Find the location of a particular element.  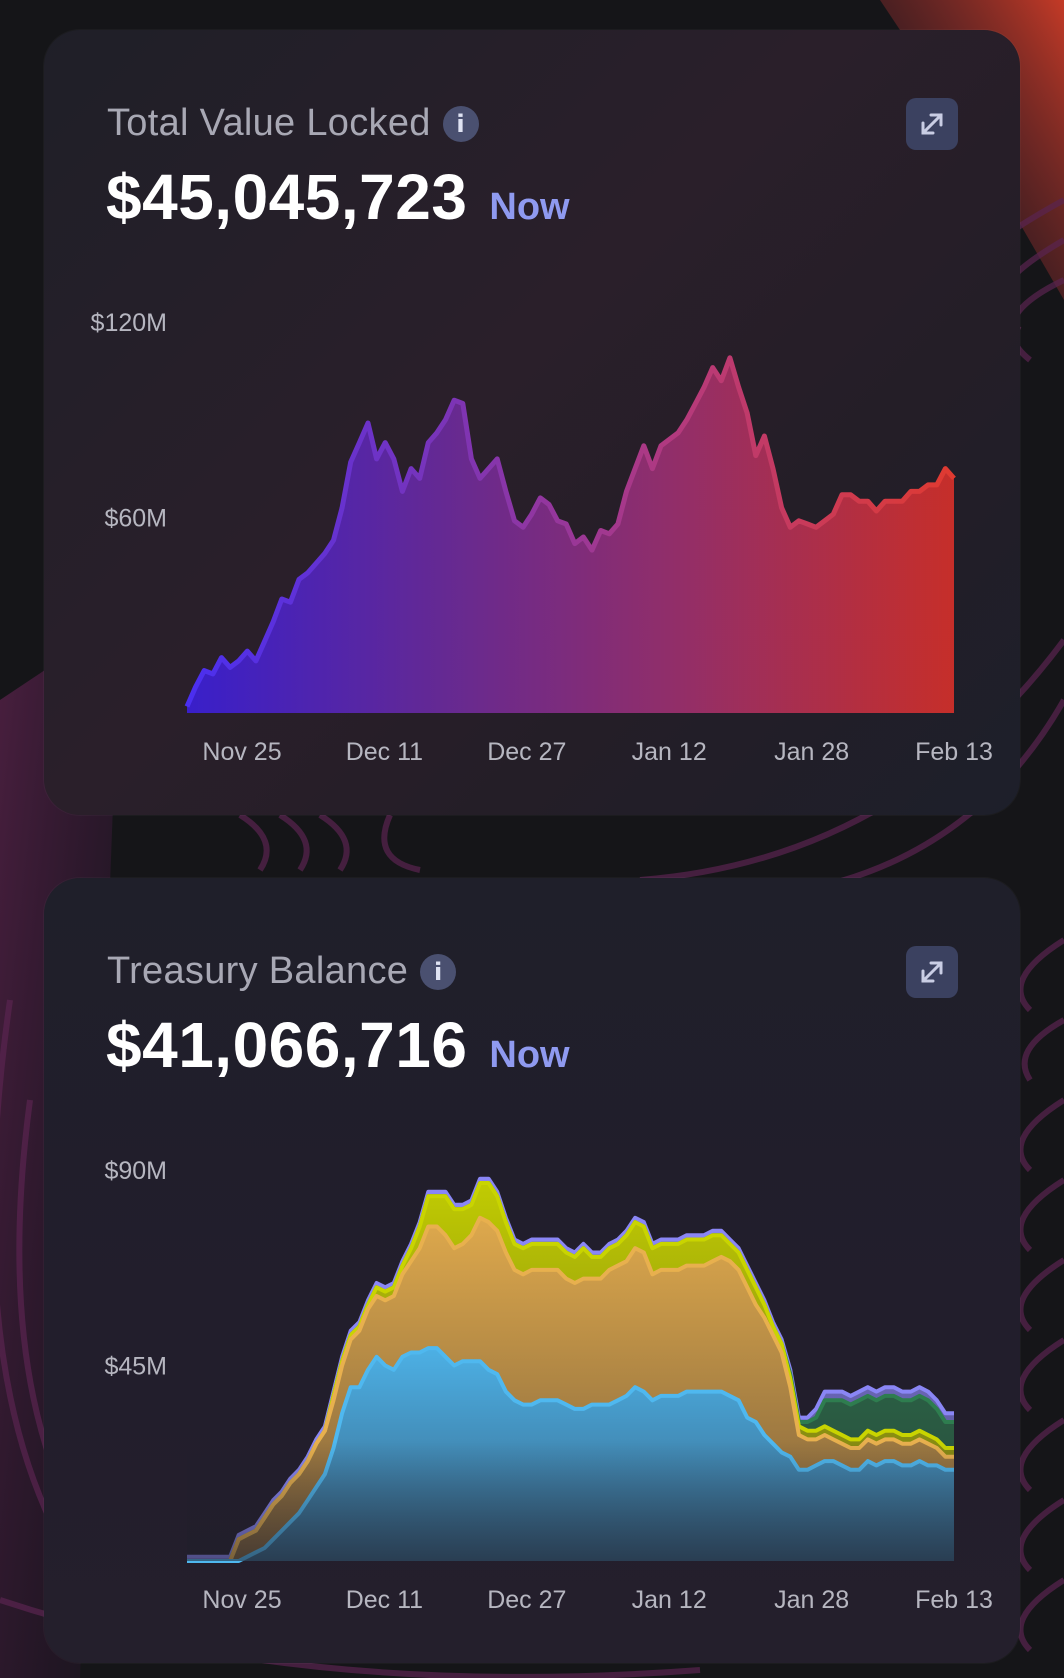

tvl-ytick-label: $120M is located at coordinates (129, 323).